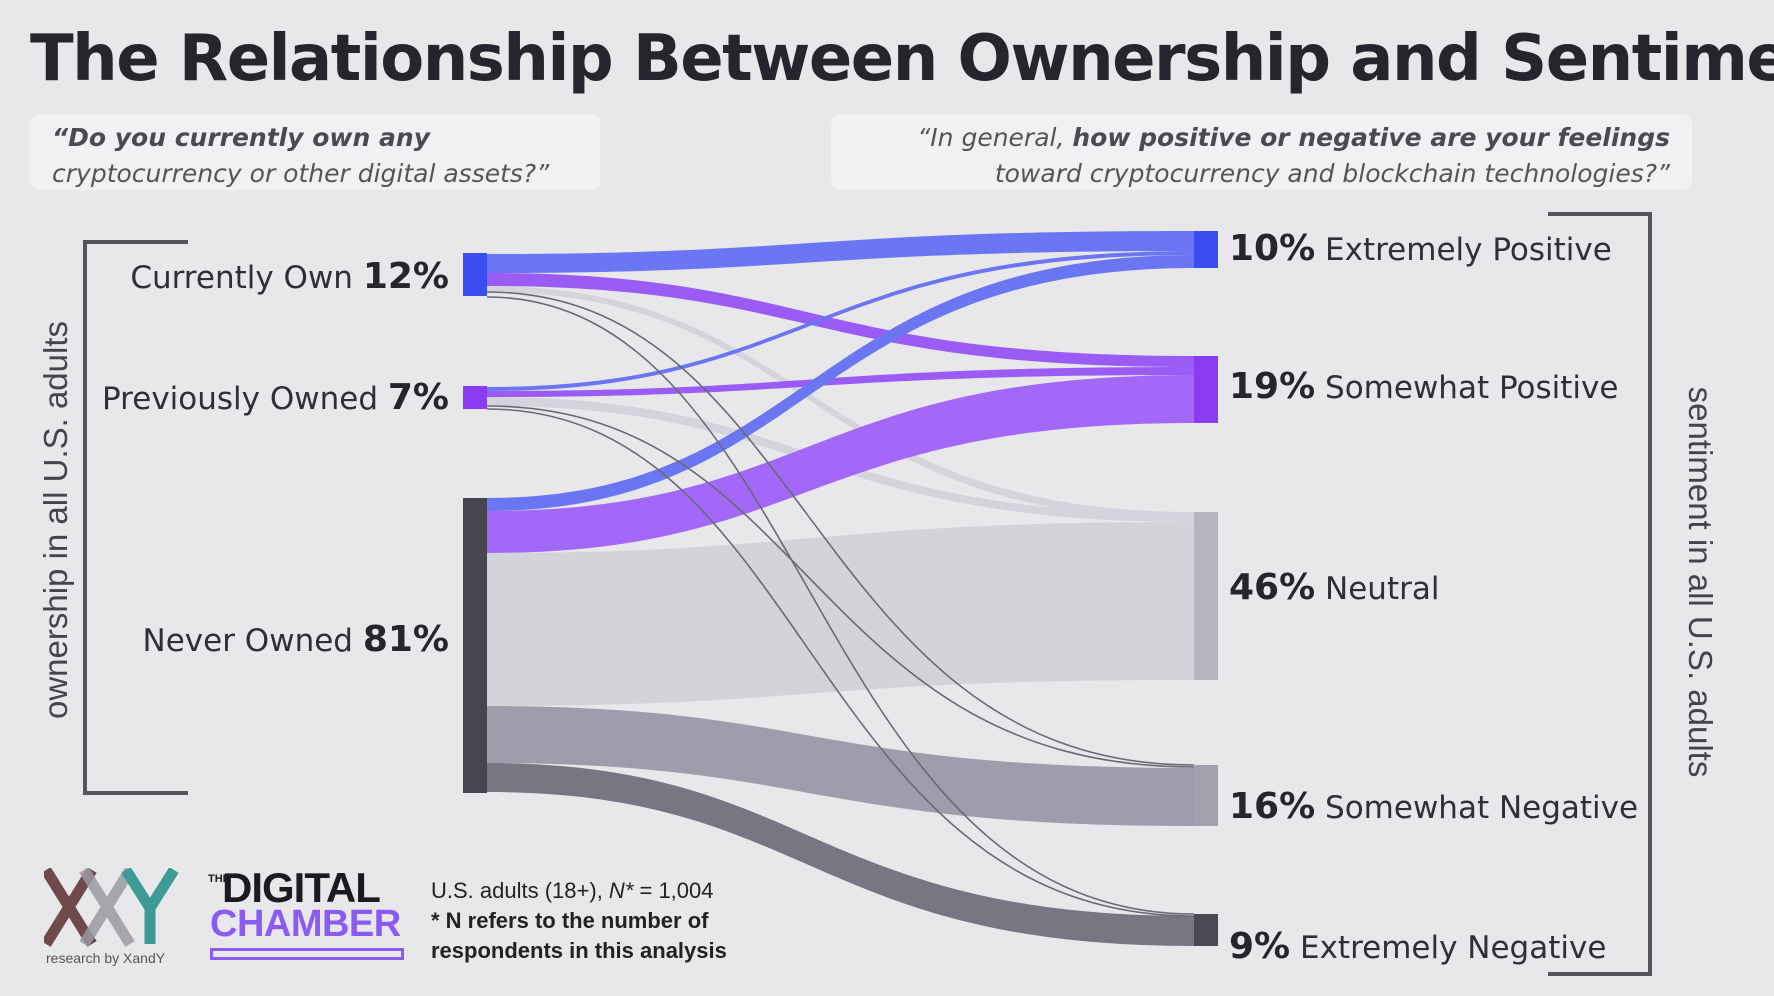 This screenshot has height=996, width=1774. I want to click on ownership-question-line1: “Do you currently own any, so click(241, 137).